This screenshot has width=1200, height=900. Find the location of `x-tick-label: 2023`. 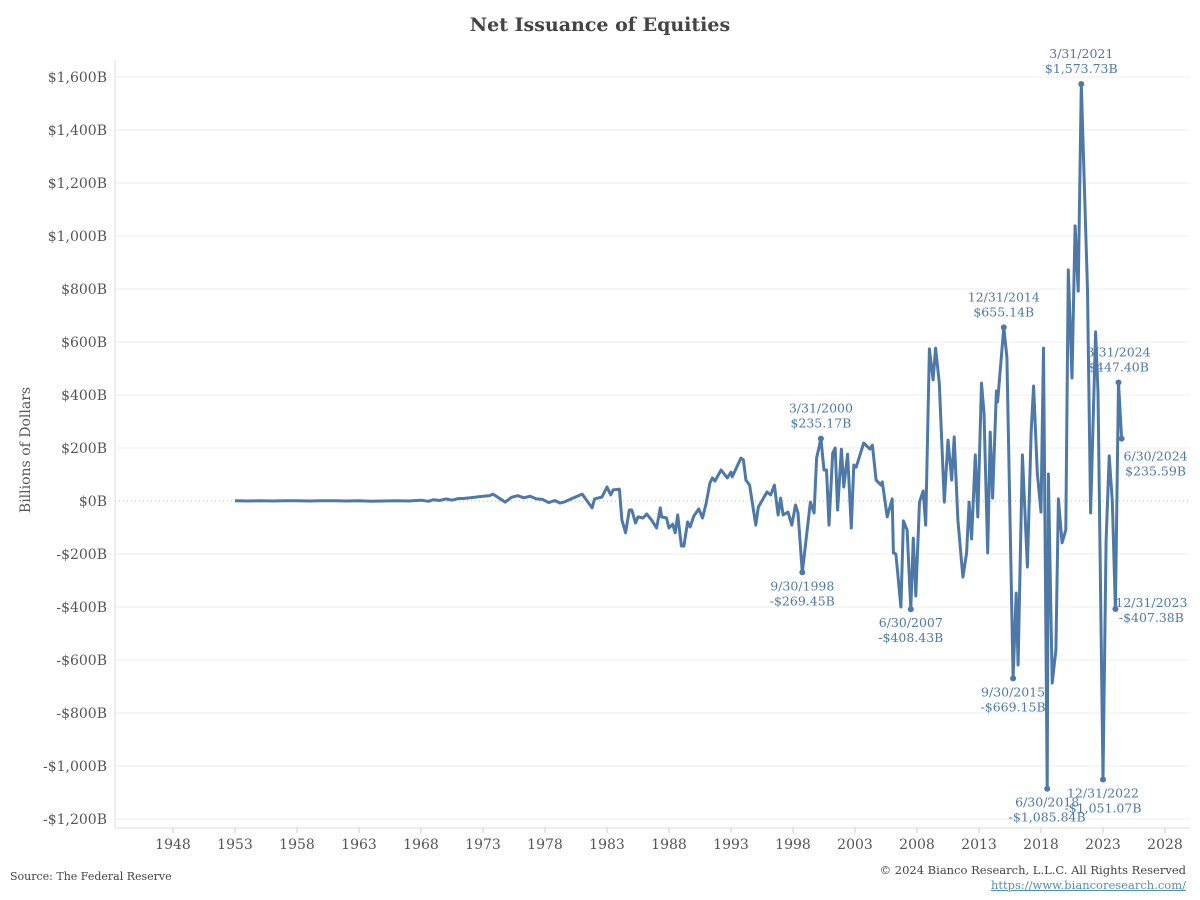

x-tick-label: 2023 is located at coordinates (1103, 845).